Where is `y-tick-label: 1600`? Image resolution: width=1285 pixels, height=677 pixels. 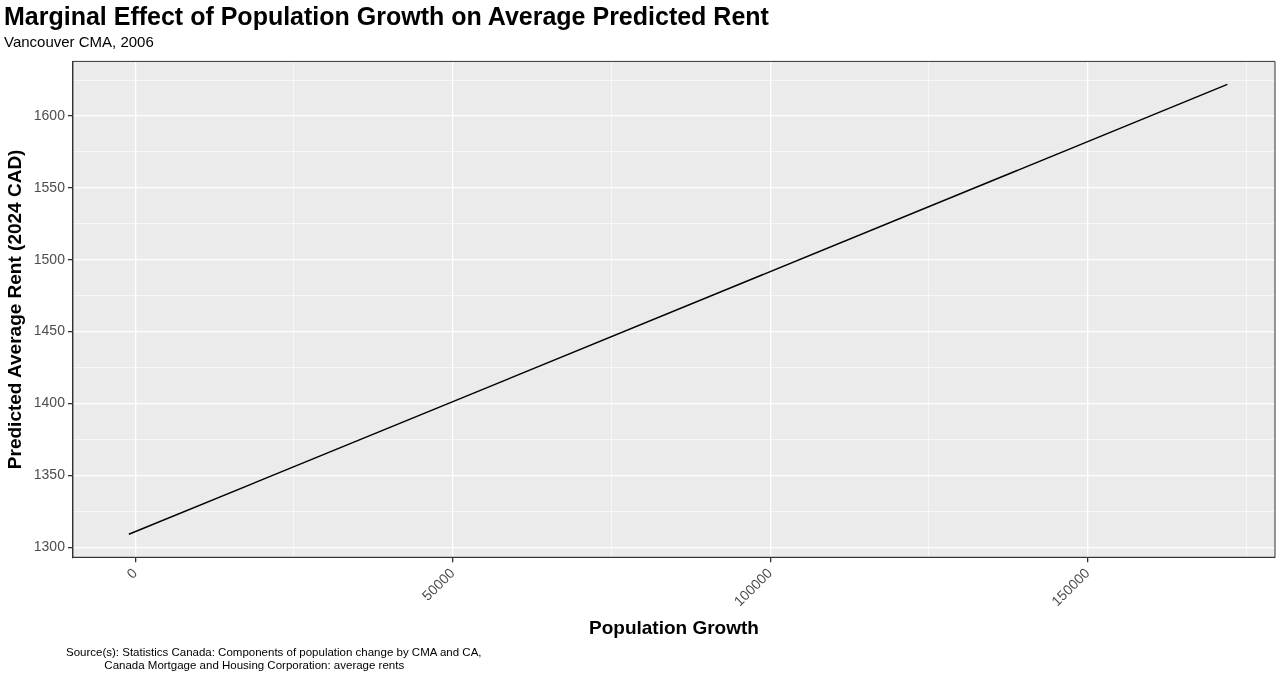 y-tick-label: 1600 is located at coordinates (49, 114).